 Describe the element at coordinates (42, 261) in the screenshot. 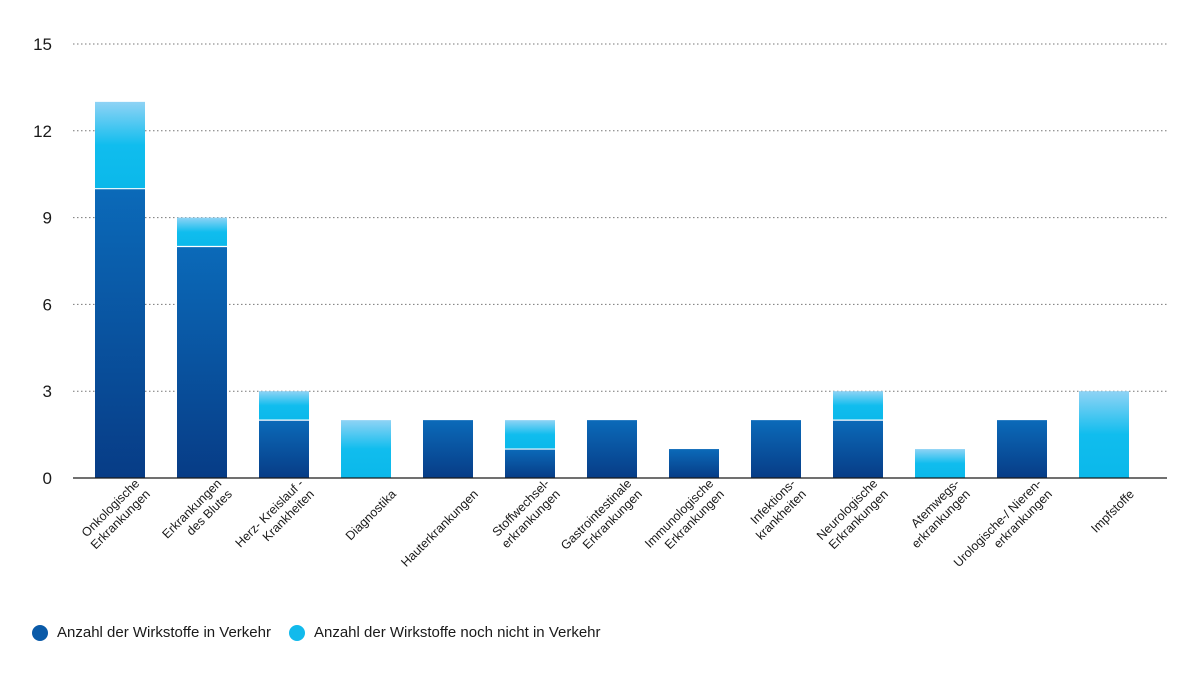

I see `y-axis-ticks: 0 3 6 9 12 15` at that location.